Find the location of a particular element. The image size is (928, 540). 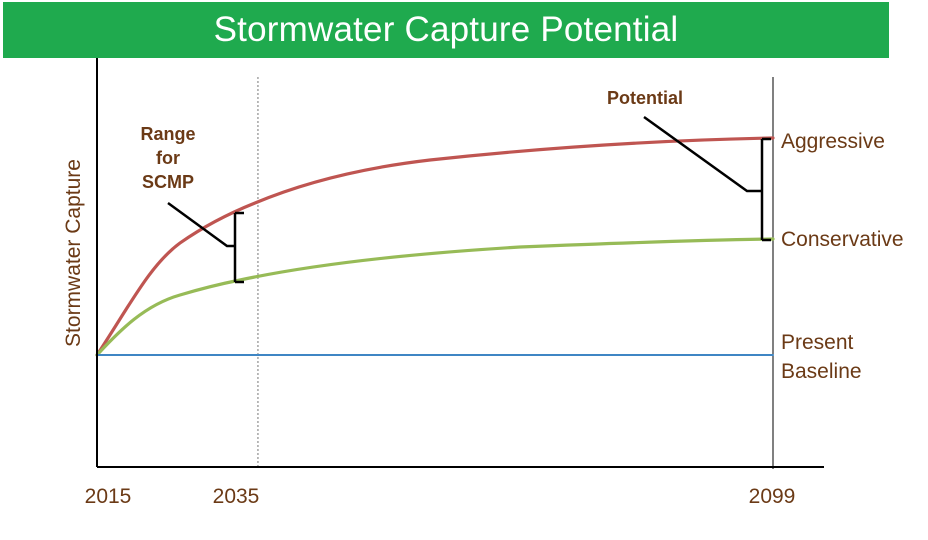

chart-title: Stormwater Capture Potential is located at coordinates (446, 29).